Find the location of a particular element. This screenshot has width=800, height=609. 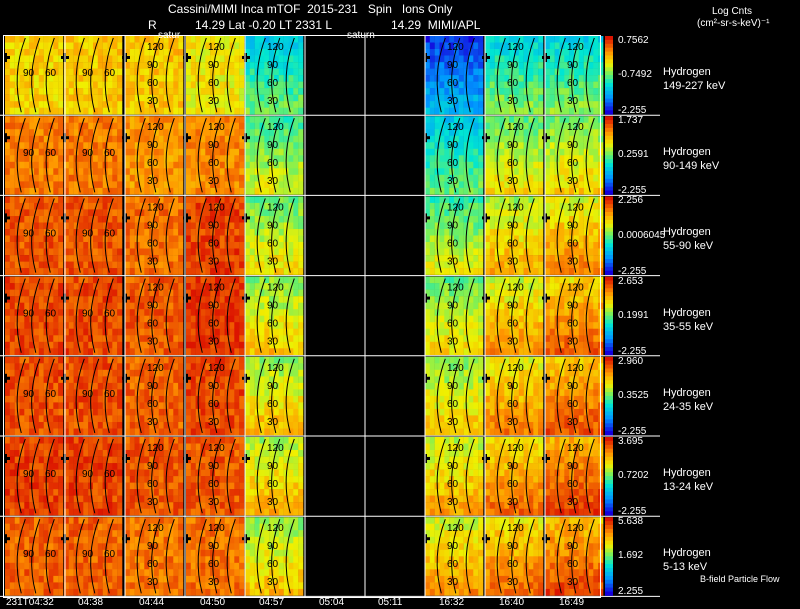

channel-energy-label: 55-90 keV is located at coordinates (688, 246).